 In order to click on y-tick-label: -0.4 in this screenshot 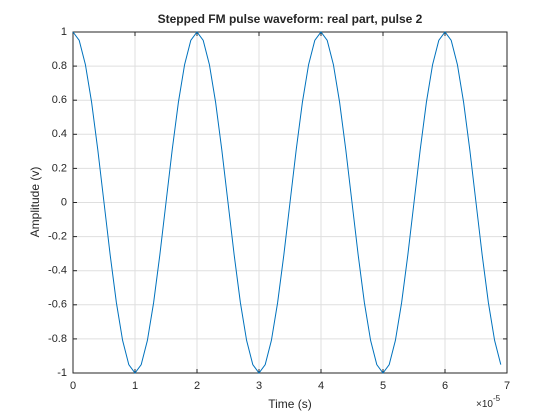, I will do `click(57, 271)`.